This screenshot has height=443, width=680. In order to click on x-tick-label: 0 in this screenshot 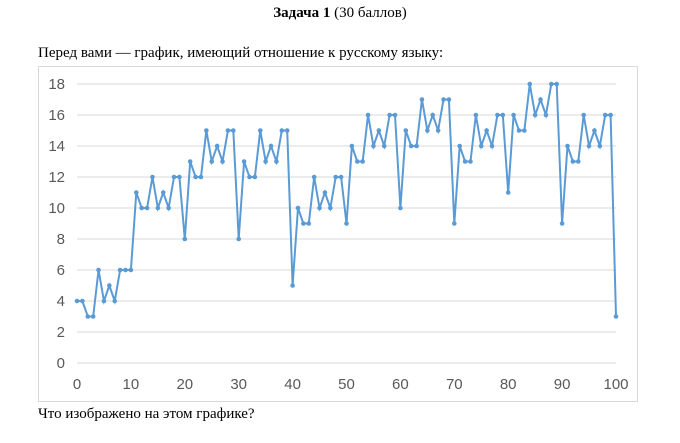, I will do `click(77, 384)`.